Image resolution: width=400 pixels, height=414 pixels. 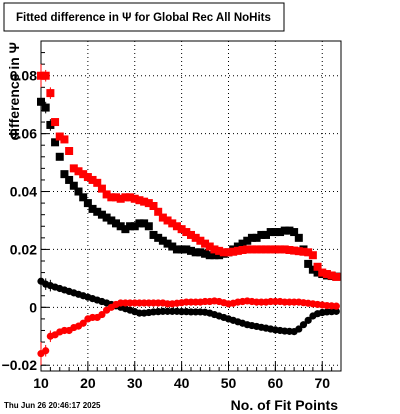 I want to click on x-axis-title: No. of Fit Points, so click(x=285, y=405).